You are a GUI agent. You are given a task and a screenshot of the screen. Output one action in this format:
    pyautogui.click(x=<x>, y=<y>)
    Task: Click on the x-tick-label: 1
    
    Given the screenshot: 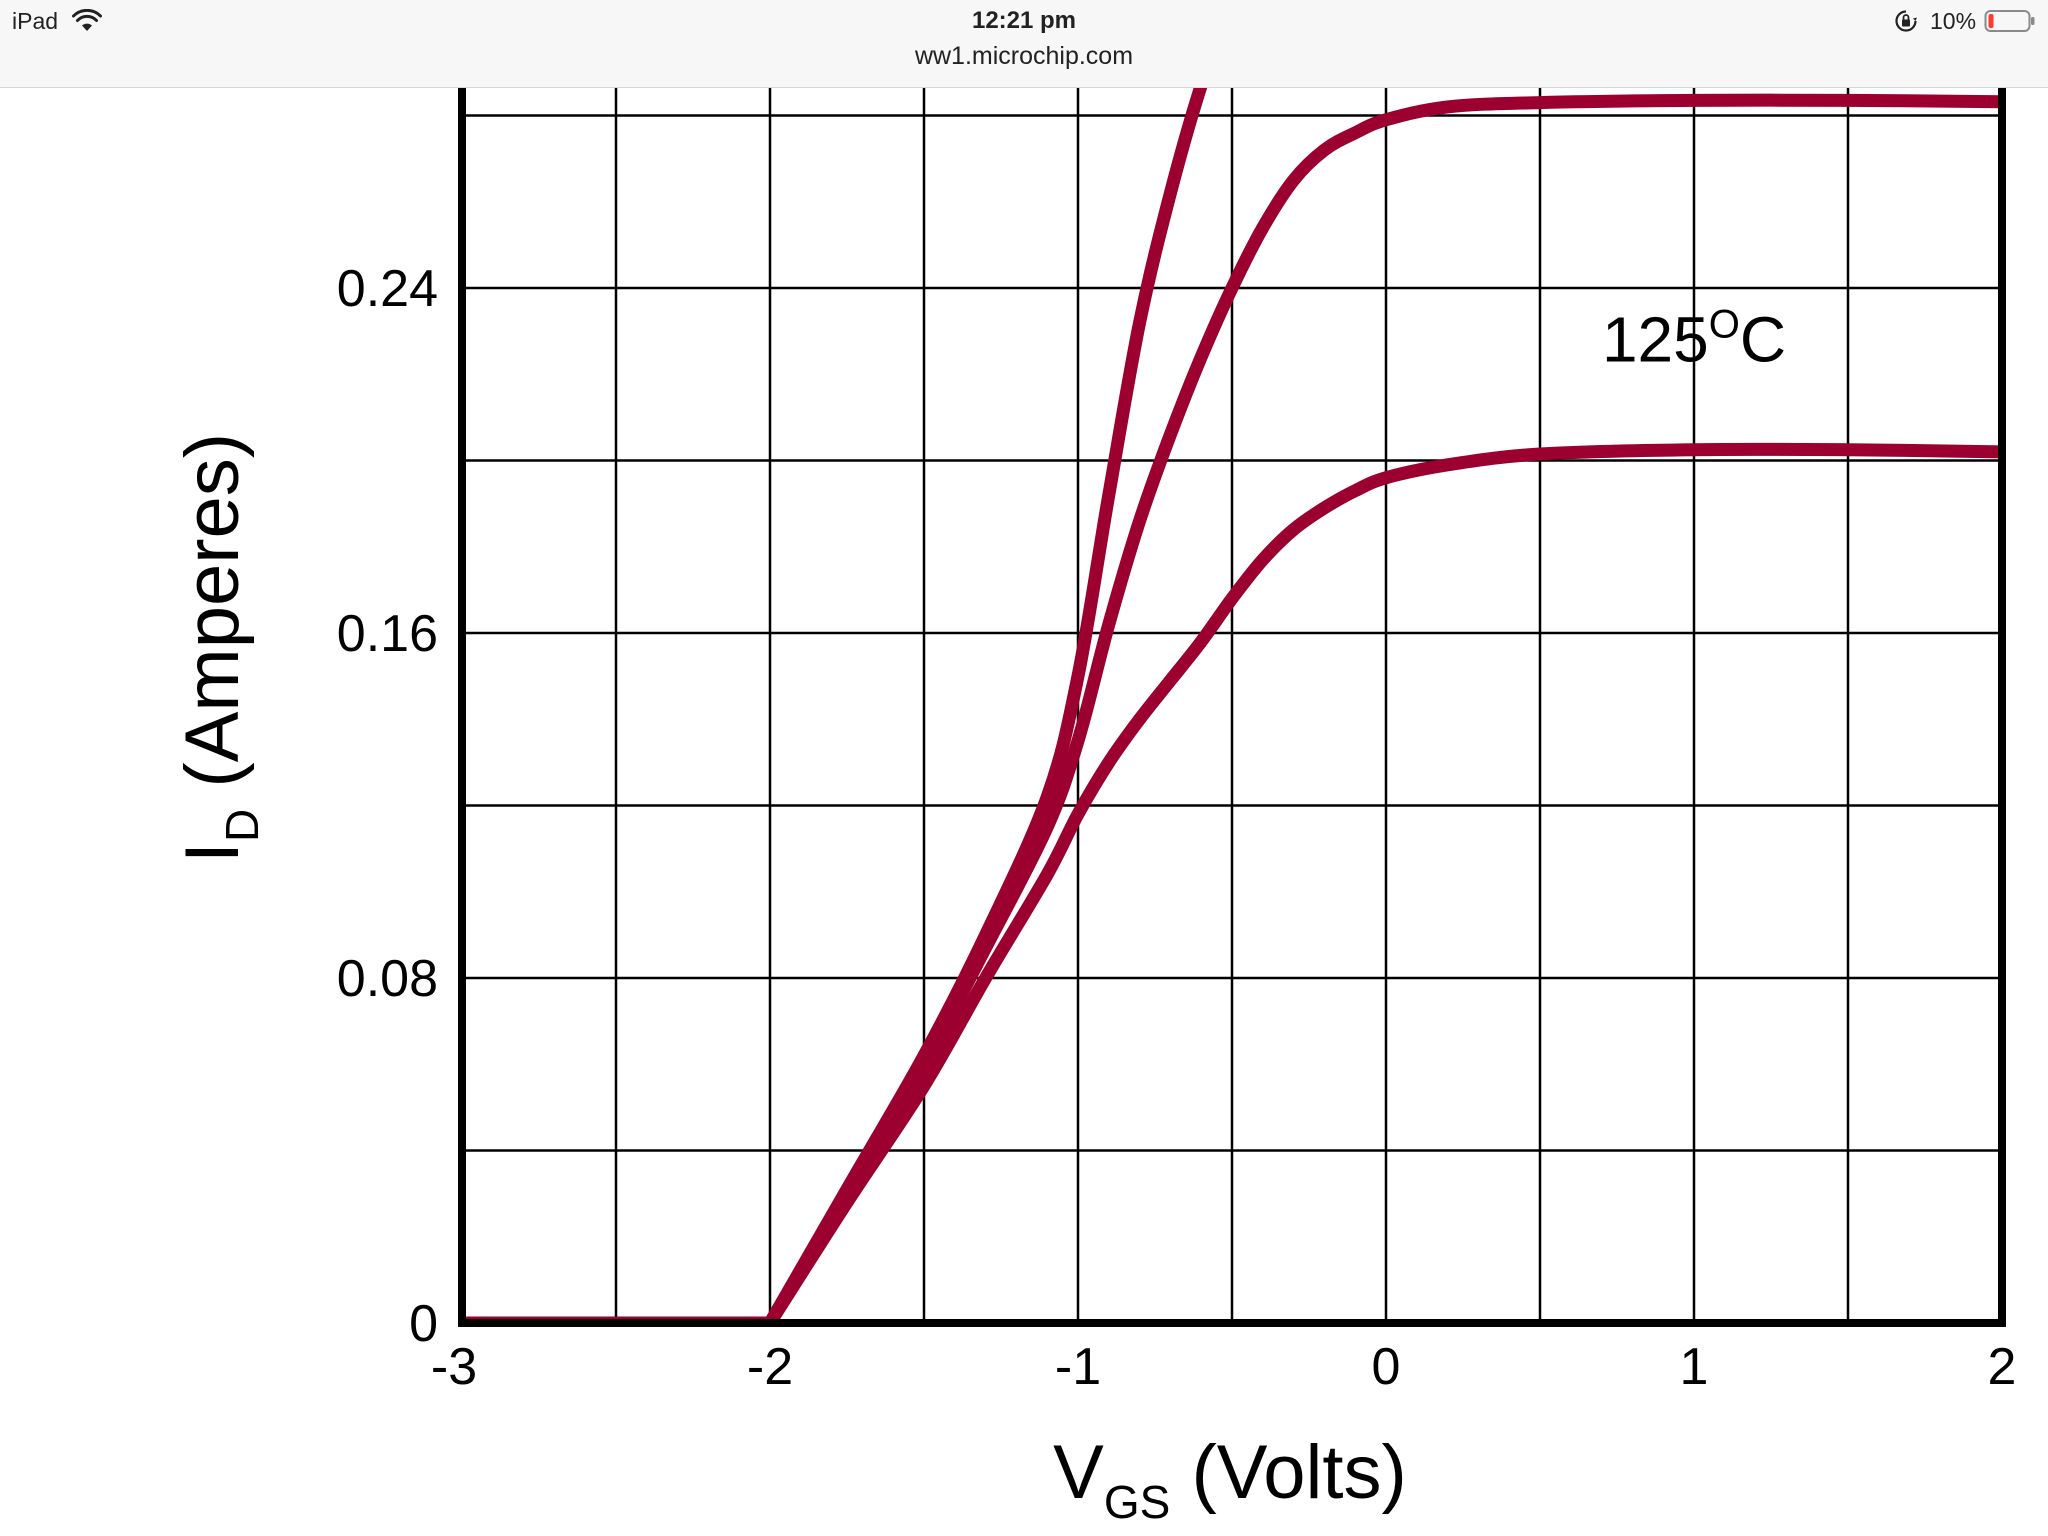 What is the action you would take?
    pyautogui.click(x=1694, y=1367)
    